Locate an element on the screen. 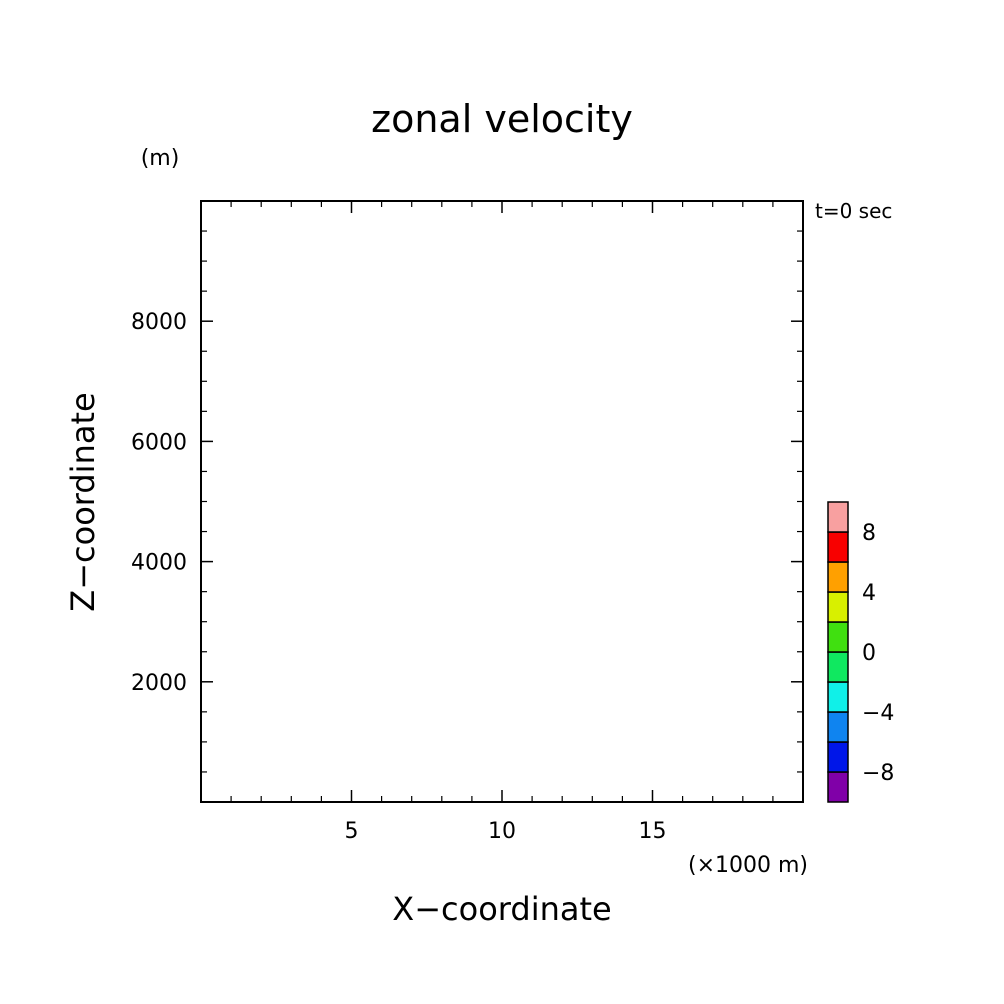 Image resolution: width=1004 pixels, height=1004 pixels. x-axis-label: X−coordinate is located at coordinates (501, 909).